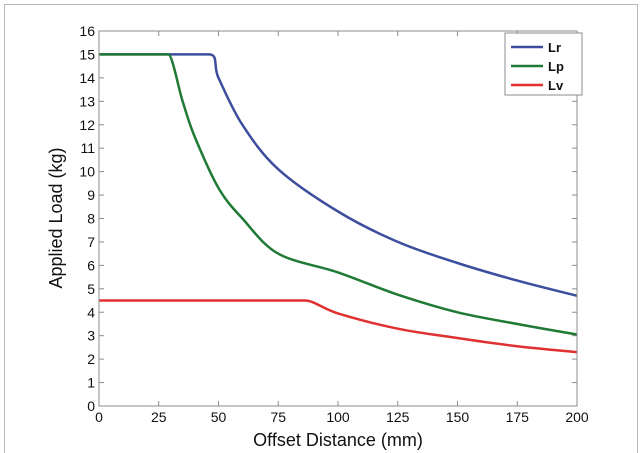 The height and width of the screenshot is (453, 644). What do you see at coordinates (87, 101) in the screenshot?
I see `y-tick-label: 13` at bounding box center [87, 101].